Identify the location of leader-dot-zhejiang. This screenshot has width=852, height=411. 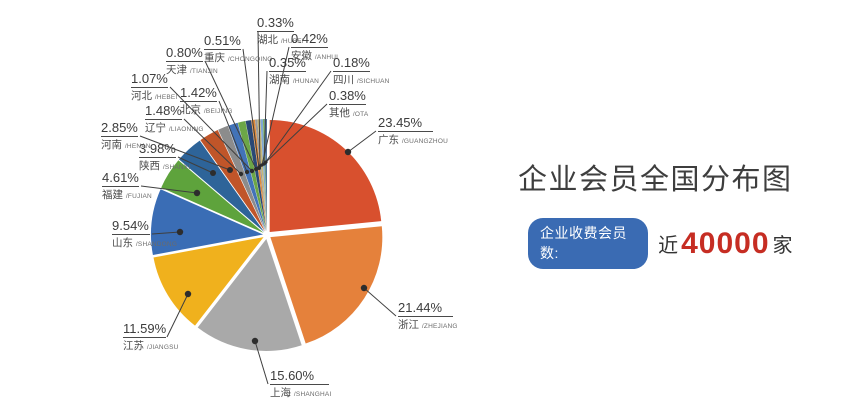
(364, 288).